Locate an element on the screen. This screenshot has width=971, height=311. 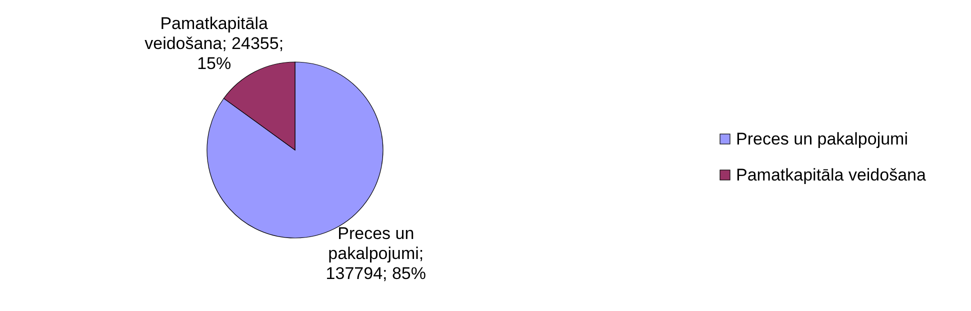
data-label: Pamatkapitāla veidošana; 24355; 15% is located at coordinates (214, 44).